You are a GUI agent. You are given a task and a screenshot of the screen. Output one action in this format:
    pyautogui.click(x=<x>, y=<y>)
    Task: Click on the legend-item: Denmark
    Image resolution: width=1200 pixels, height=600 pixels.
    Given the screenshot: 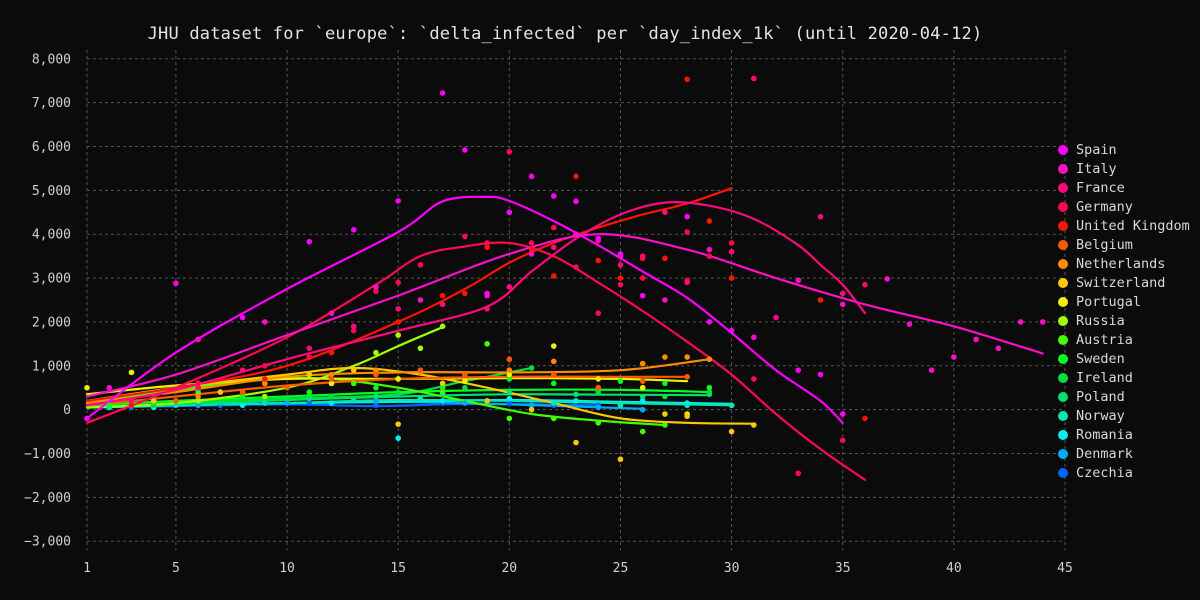 What is the action you would take?
    pyautogui.click(x=1124, y=453)
    